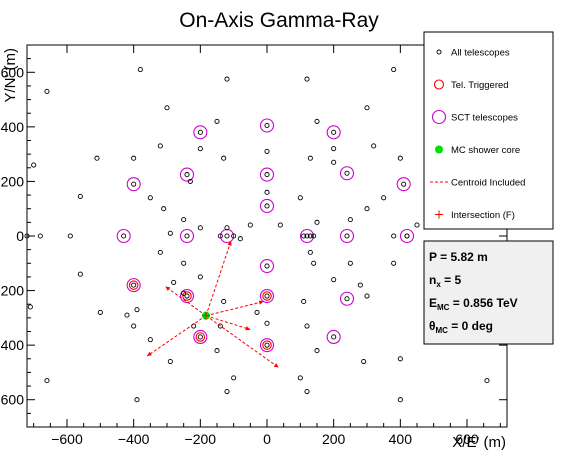  I want to click on stat-line: EMC = 0.856 TeV, so click(473, 304).